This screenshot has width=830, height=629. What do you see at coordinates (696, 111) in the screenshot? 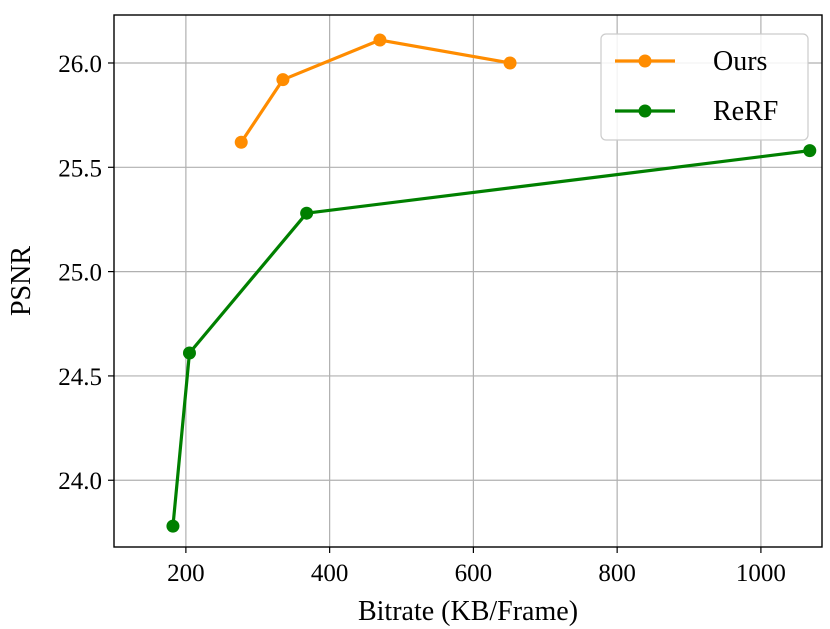
I see `legend-item-rerf: ReRF` at bounding box center [696, 111].